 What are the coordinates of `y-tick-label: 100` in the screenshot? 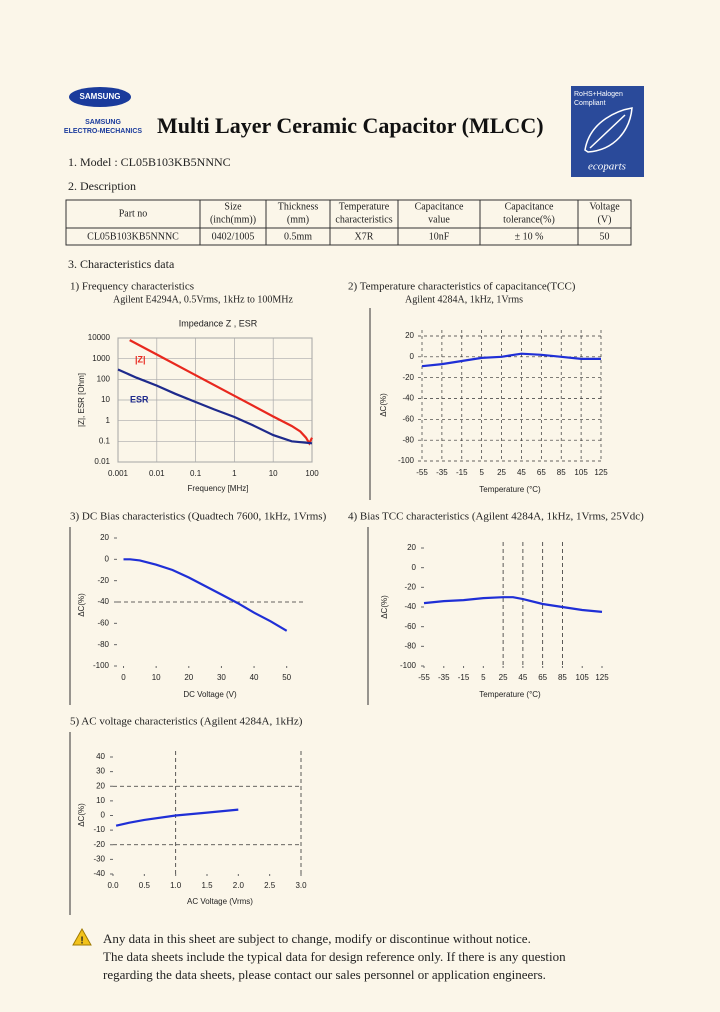 It's located at (104, 378).